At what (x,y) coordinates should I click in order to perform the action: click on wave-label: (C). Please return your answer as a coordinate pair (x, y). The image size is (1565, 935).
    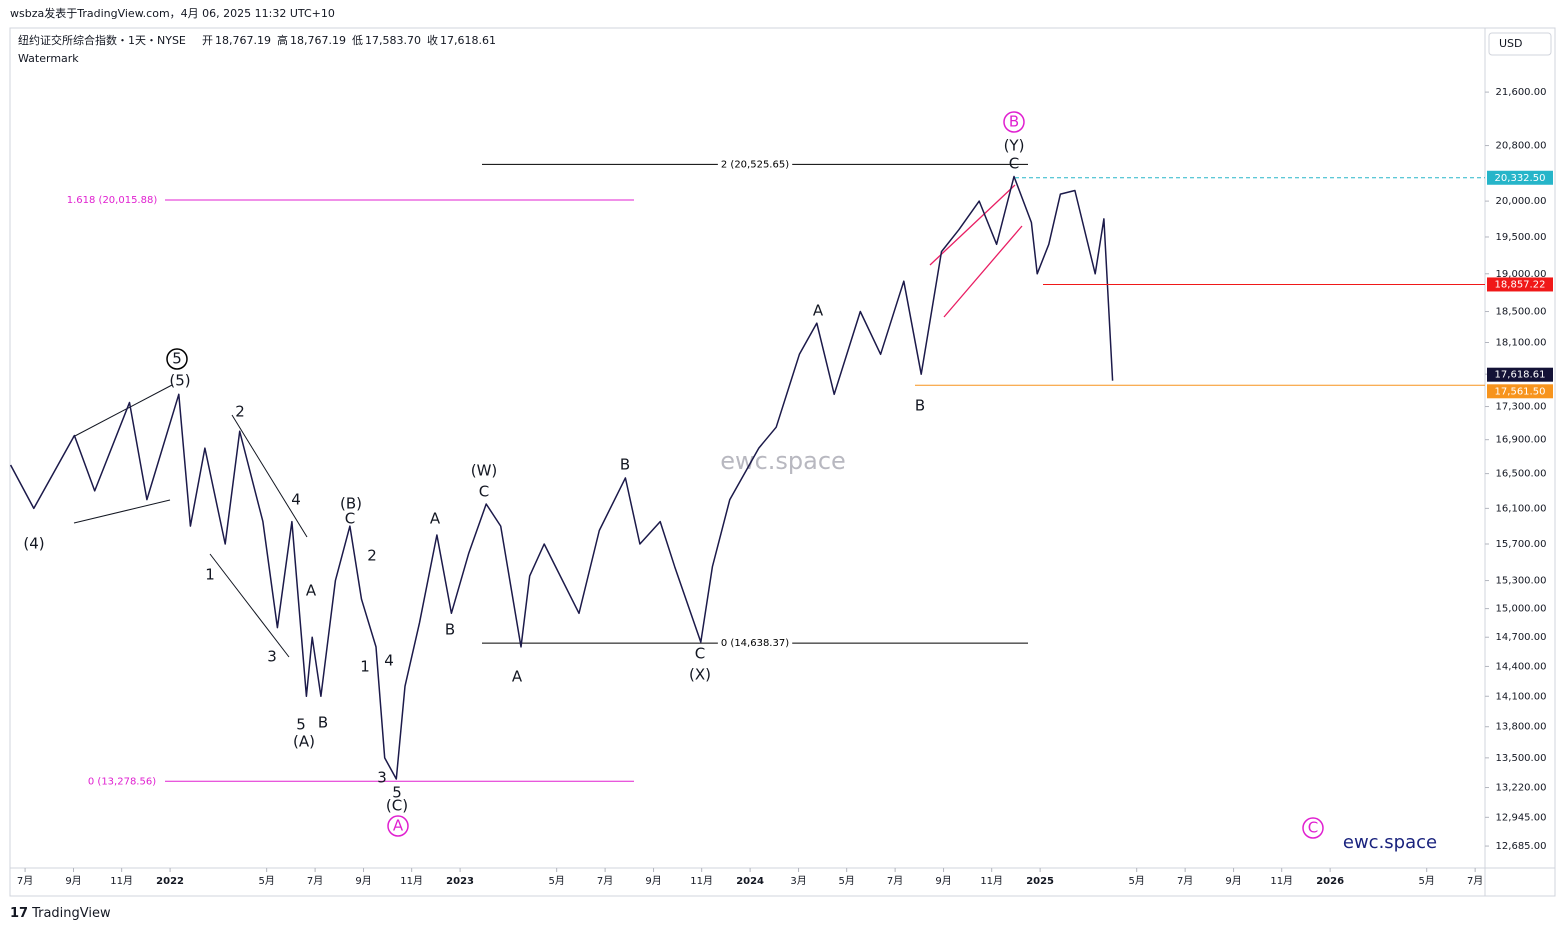
    Looking at the image, I should click on (397, 806).